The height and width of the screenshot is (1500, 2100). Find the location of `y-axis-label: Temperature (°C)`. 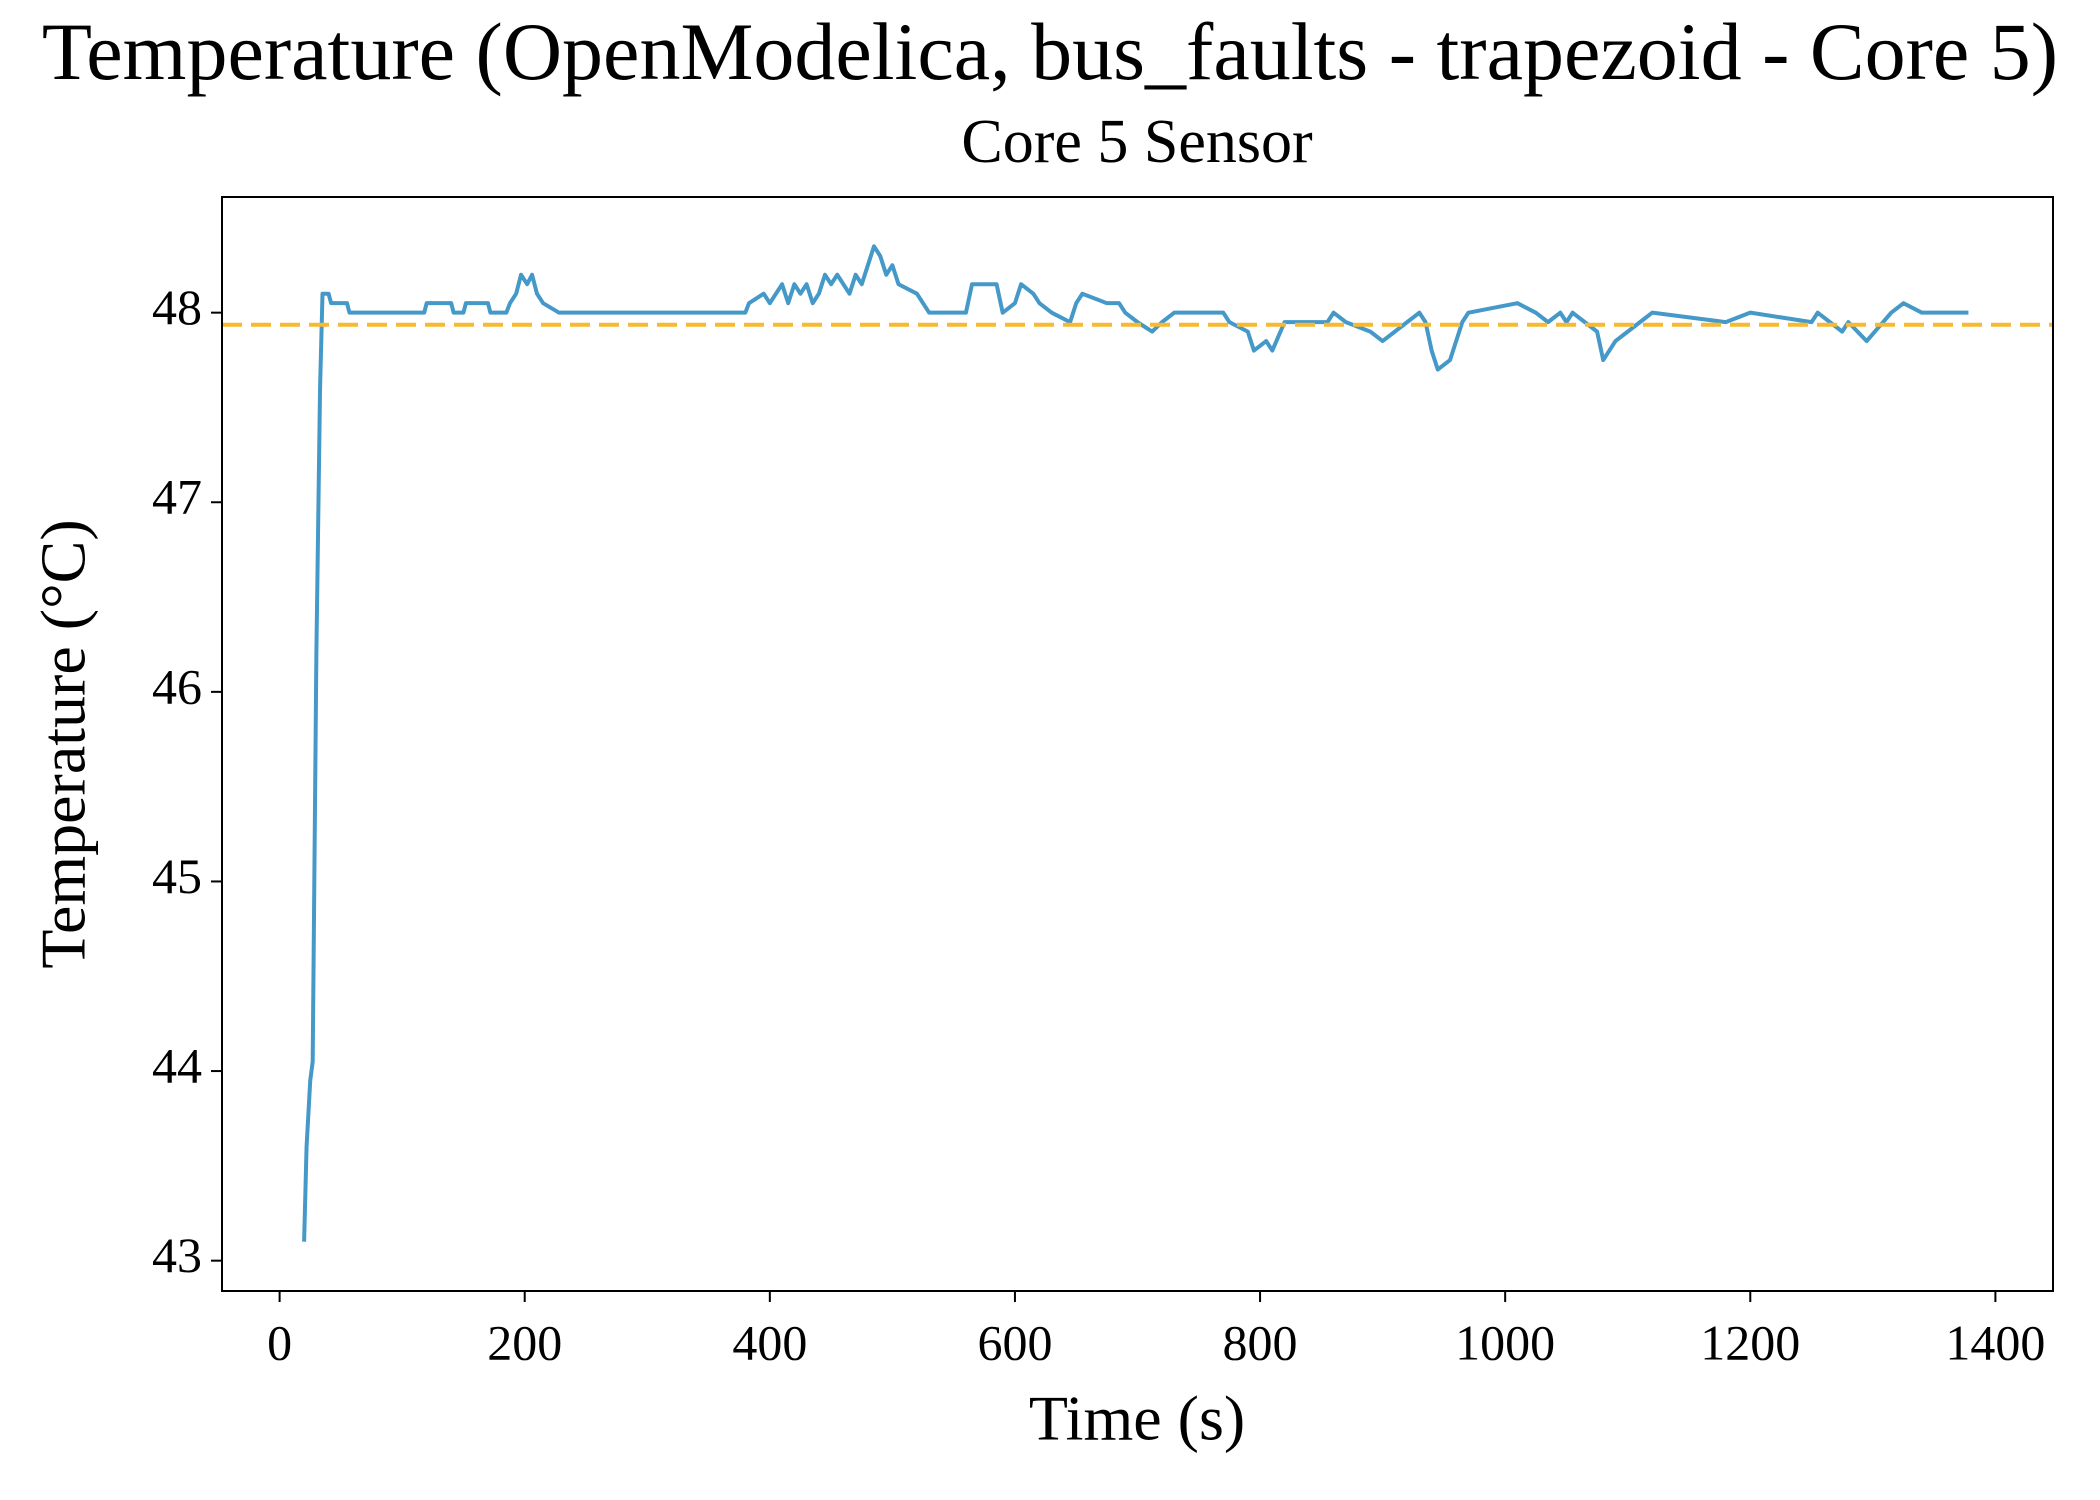

y-axis-label: Temperature (°C) is located at coordinates (63, 743).